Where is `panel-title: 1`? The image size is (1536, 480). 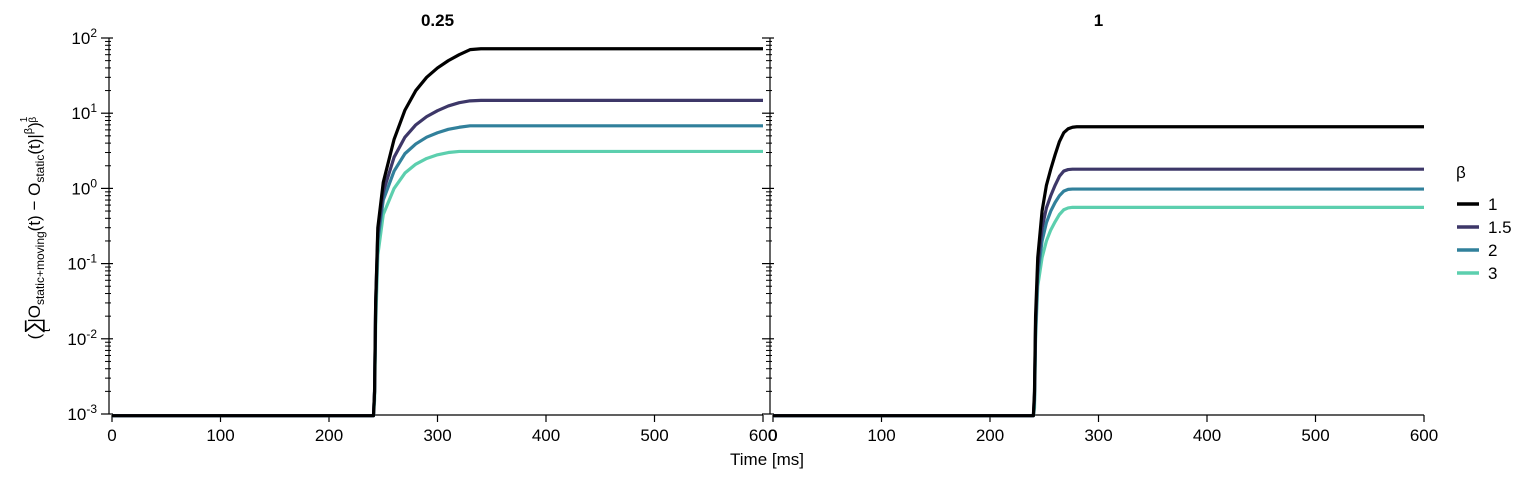
panel-title: 1 is located at coordinates (1098, 20).